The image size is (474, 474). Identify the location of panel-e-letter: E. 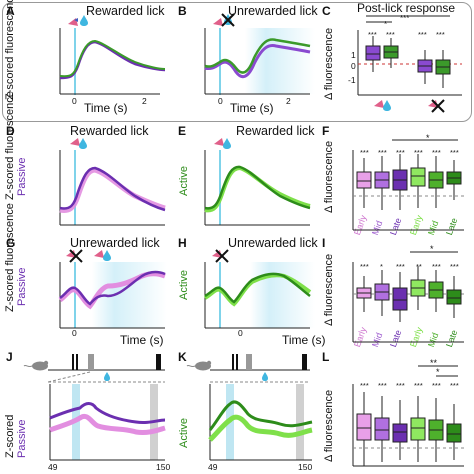
(182, 131).